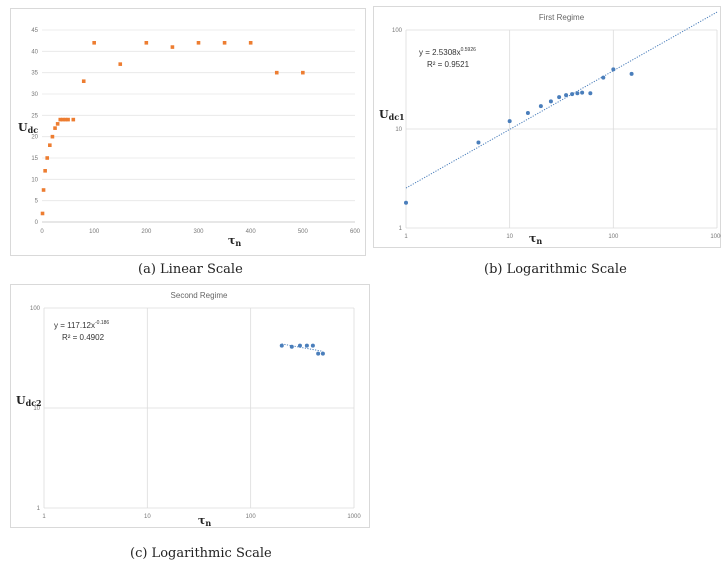 The image size is (723, 570). What do you see at coordinates (36, 409) in the screenshot?
I see `chart-c-y-tick: 10` at bounding box center [36, 409].